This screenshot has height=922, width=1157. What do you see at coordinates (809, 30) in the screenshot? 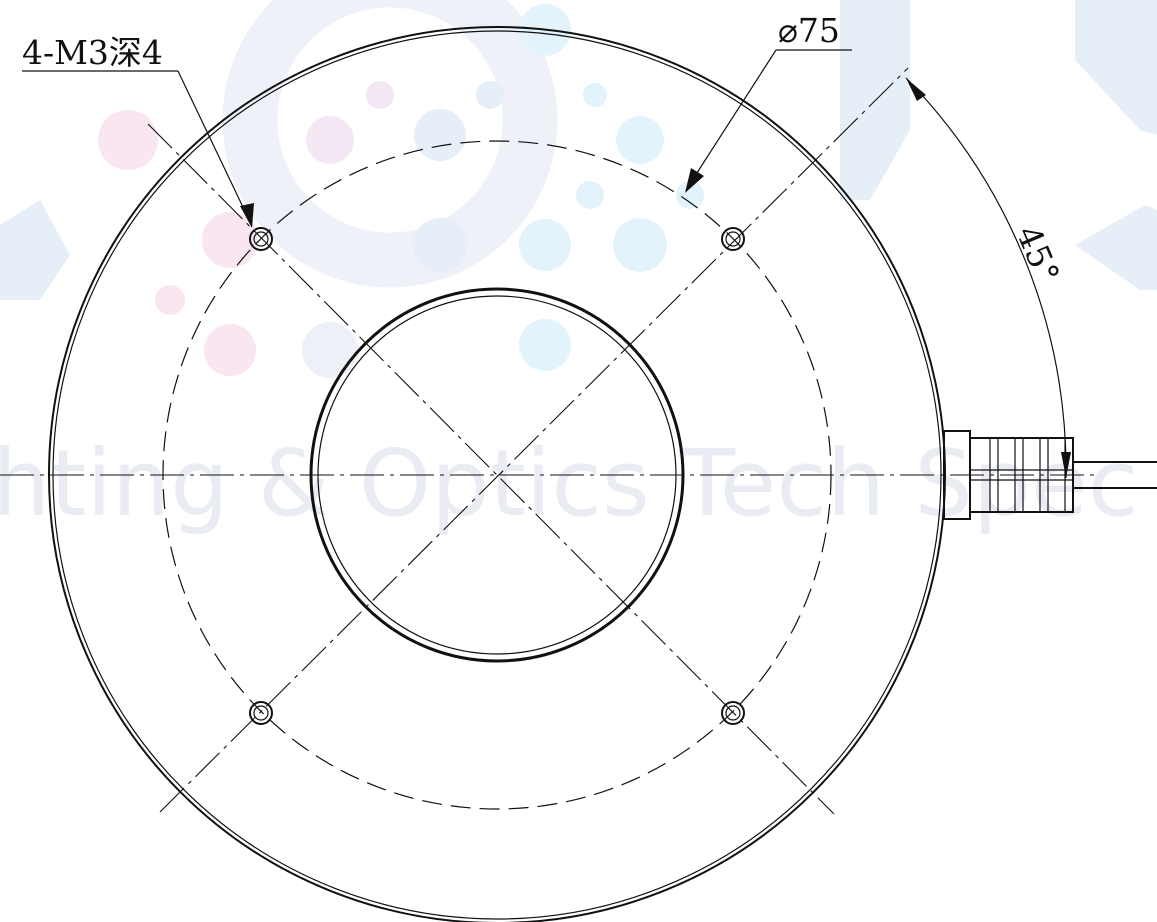
I see `diameter-label: ⌀75` at bounding box center [809, 30].